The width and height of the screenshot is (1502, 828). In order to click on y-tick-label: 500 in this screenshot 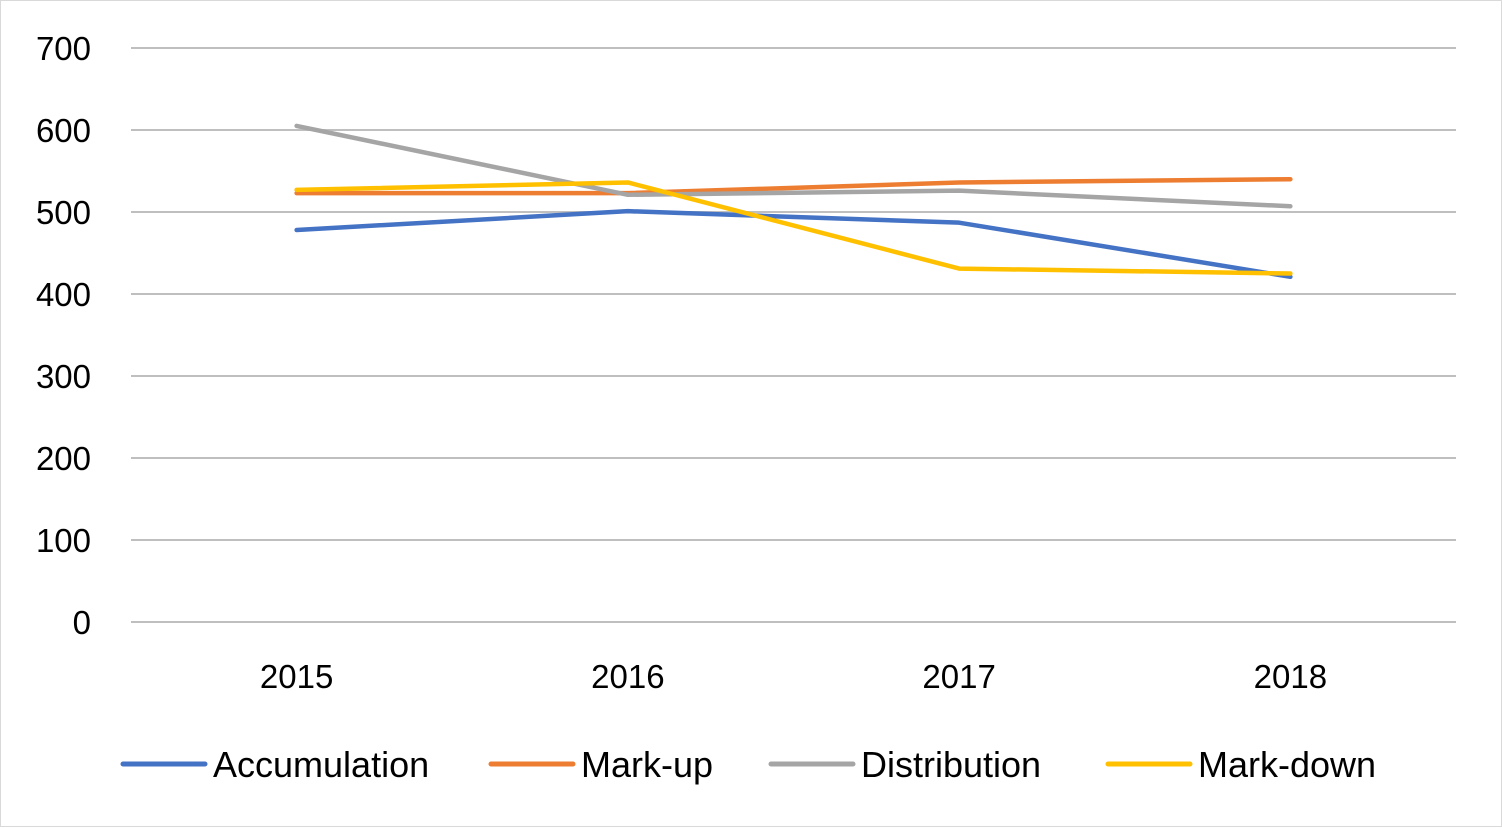, I will do `click(63, 212)`.